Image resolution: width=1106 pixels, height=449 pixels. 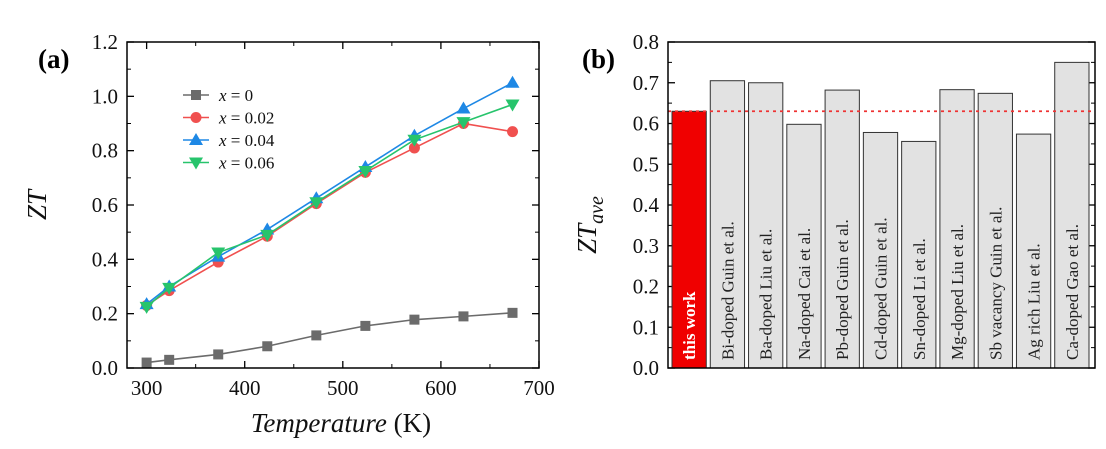 What do you see at coordinates (105, 259) in the screenshot?
I see `y-tick-label-a: 0.4` at bounding box center [105, 259].